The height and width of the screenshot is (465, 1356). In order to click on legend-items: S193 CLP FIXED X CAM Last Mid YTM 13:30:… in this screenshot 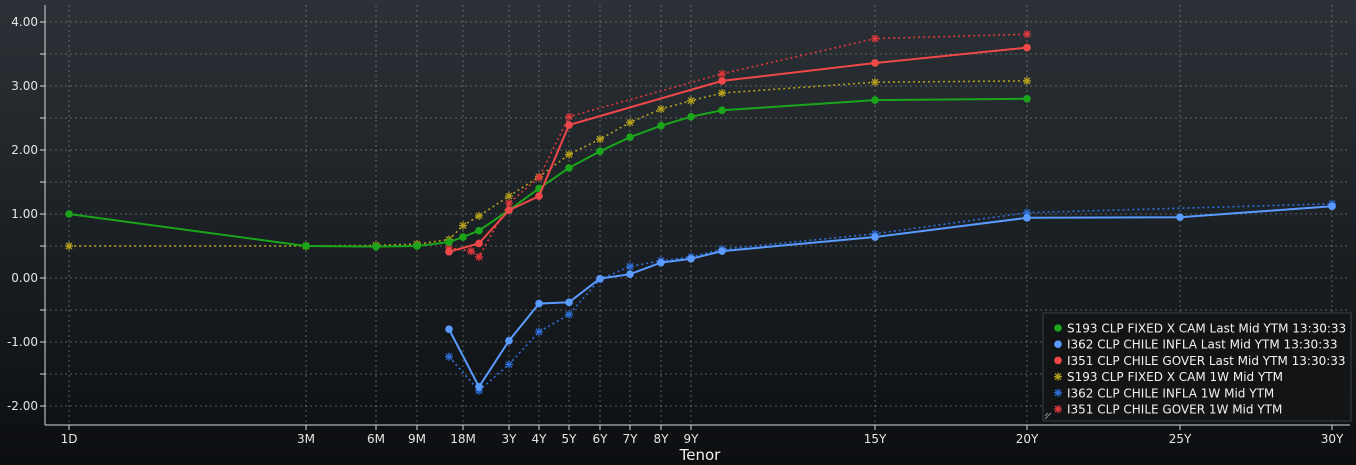, I will do `click(1200, 369)`.